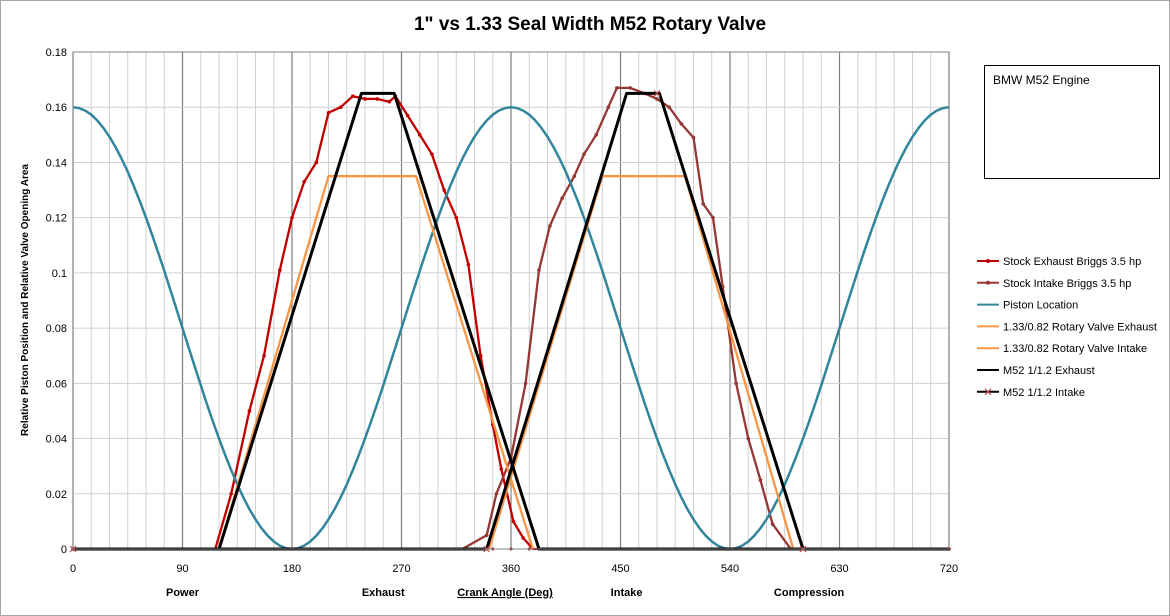 The height and width of the screenshot is (616, 1170). I want to click on phase-label: Exhaust, so click(383, 593).